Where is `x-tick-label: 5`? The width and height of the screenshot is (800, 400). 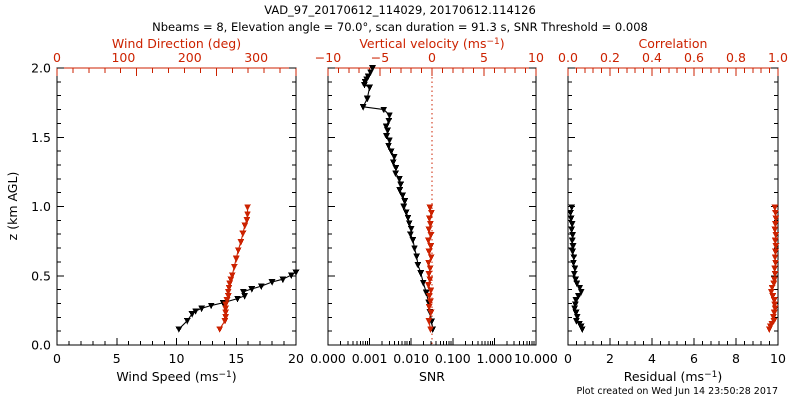 x-tick-label: 5 is located at coordinates (117, 358).